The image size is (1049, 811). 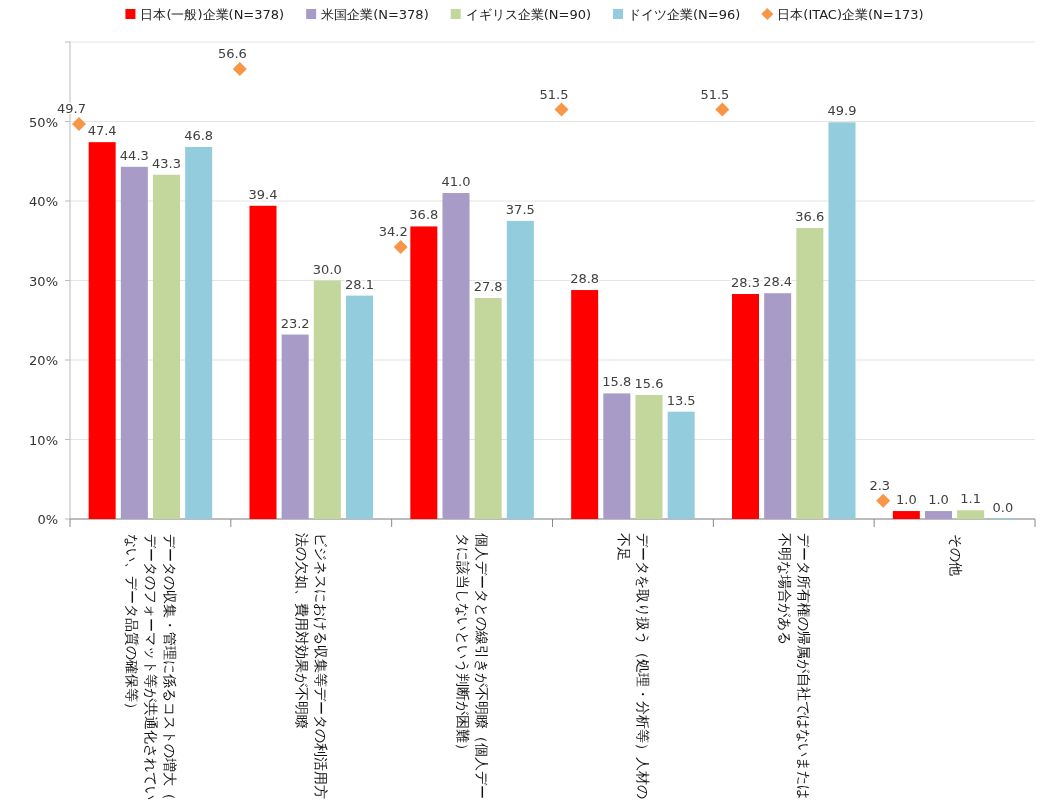 I want to click on data-label: 49.7, so click(x=71, y=108).